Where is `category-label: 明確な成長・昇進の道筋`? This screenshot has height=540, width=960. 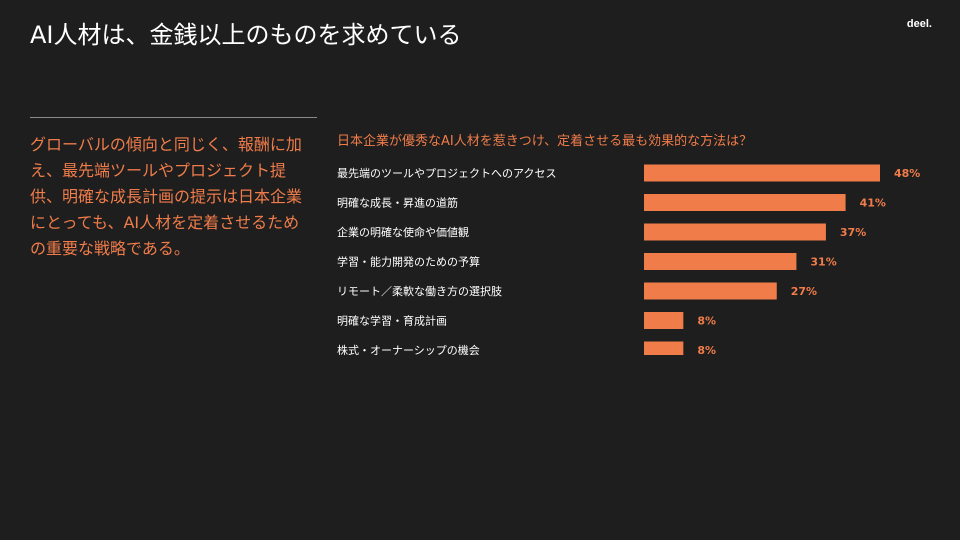
category-label: 明確な成長・昇進の道筋 is located at coordinates (397, 203).